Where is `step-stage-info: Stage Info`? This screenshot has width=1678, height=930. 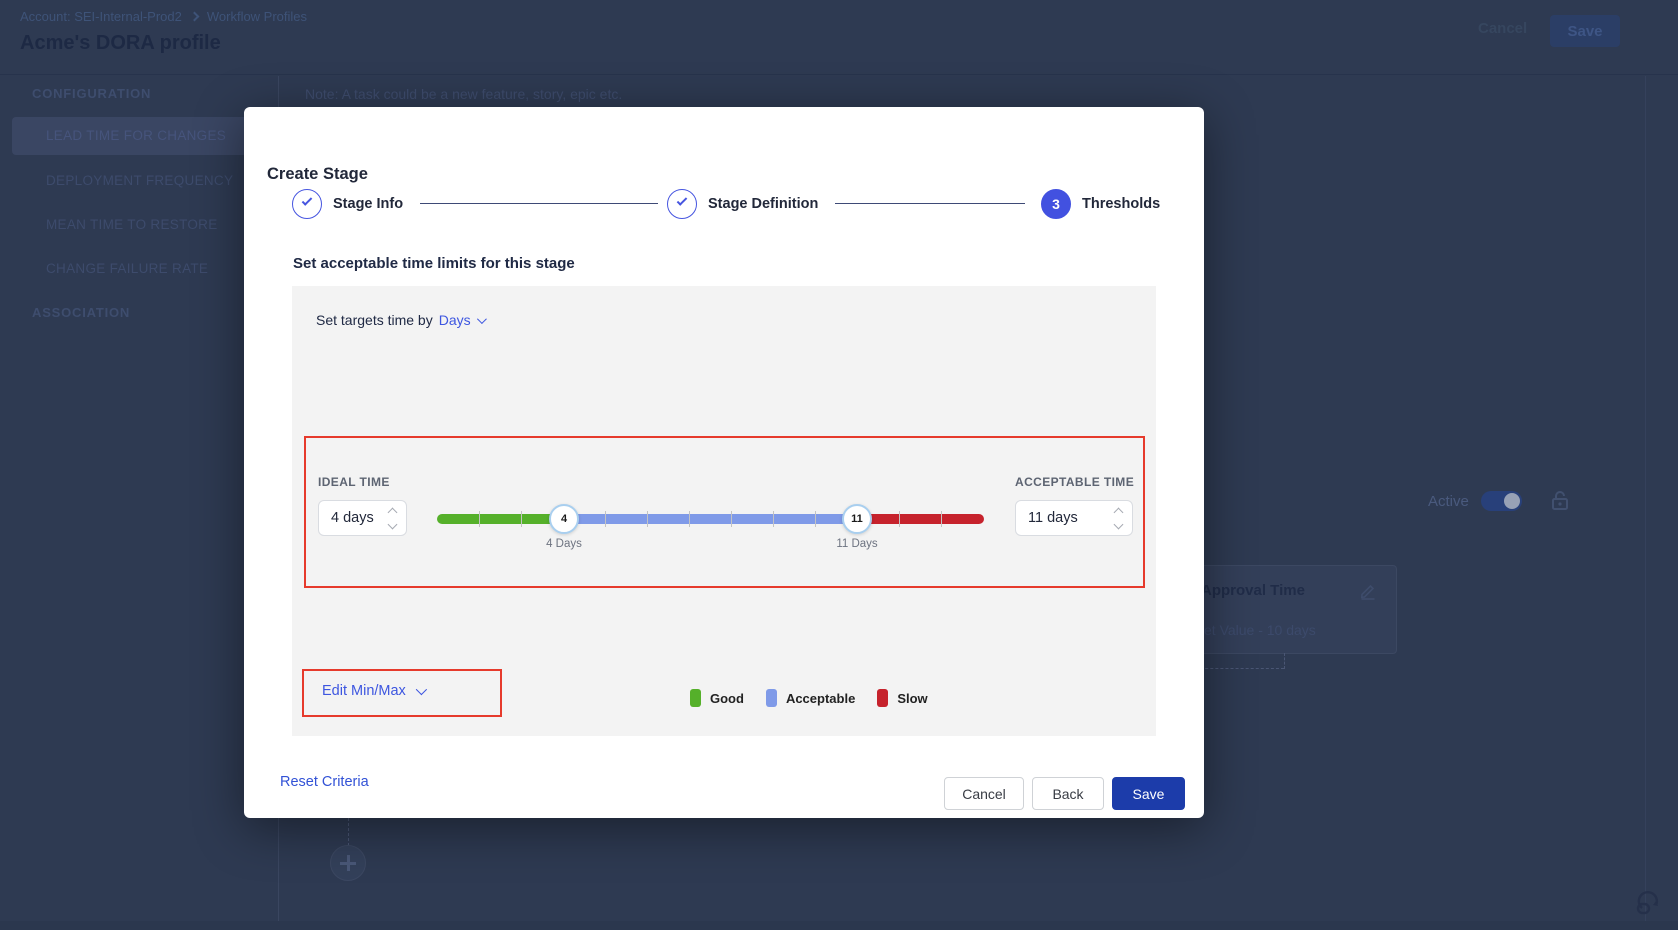 step-stage-info: Stage Info is located at coordinates (347, 204).